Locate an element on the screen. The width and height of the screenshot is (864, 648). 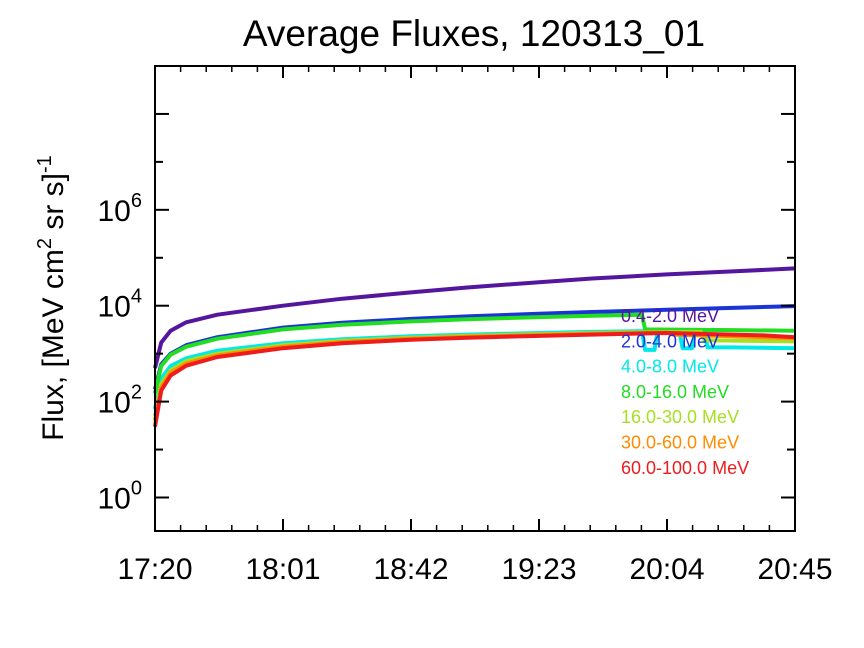
legend-entry: 4.0-8.0 MeV is located at coordinates (670, 367).